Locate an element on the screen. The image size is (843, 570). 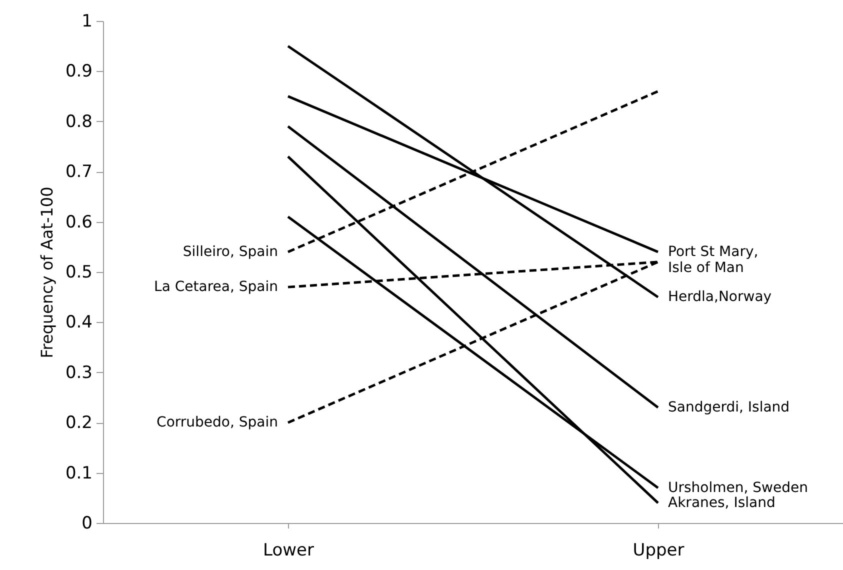
y-tick-label: 0.3 is located at coordinates (78, 372).